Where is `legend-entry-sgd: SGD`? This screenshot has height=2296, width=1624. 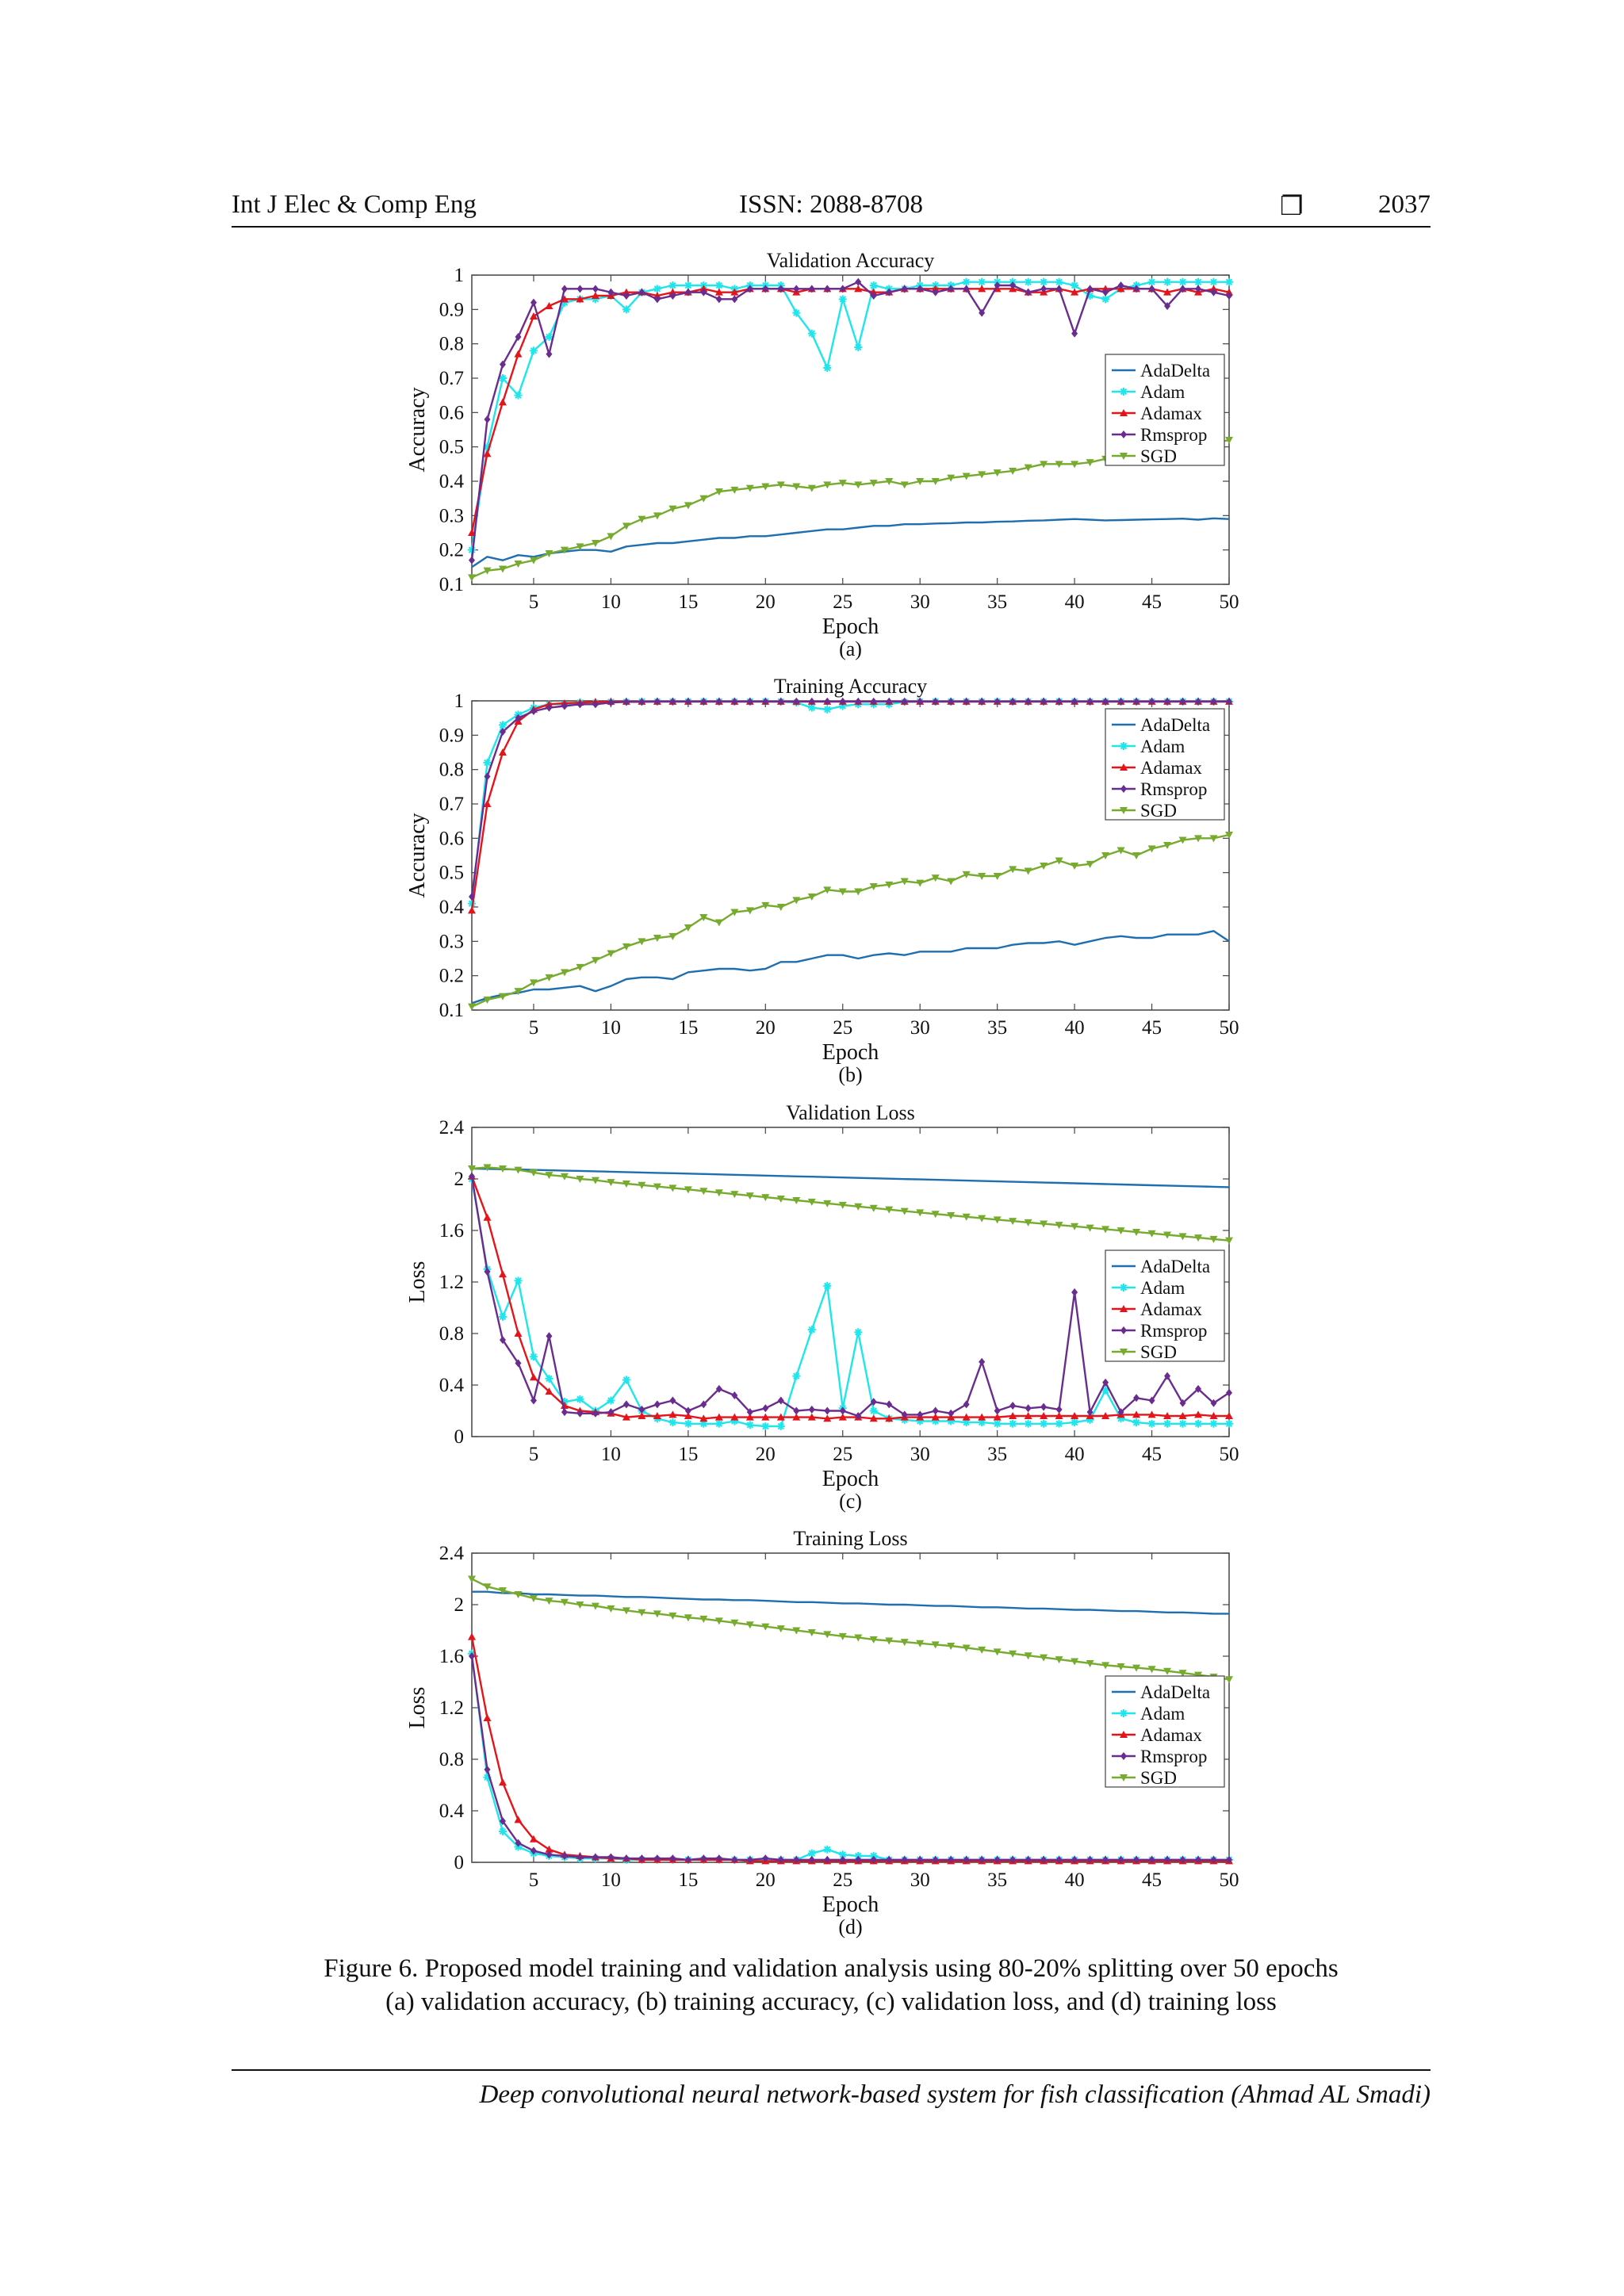 legend-entry-sgd: SGD is located at coordinates (1158, 811).